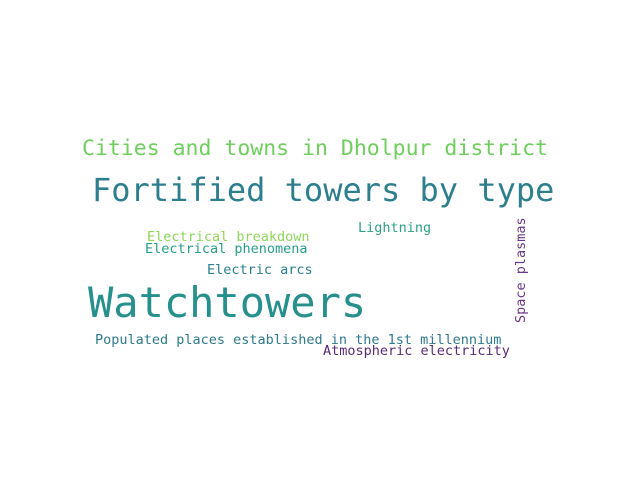 The image size is (640, 480). What do you see at coordinates (227, 302) in the screenshot?
I see `word-watchtowers: Watchtowers` at bounding box center [227, 302].